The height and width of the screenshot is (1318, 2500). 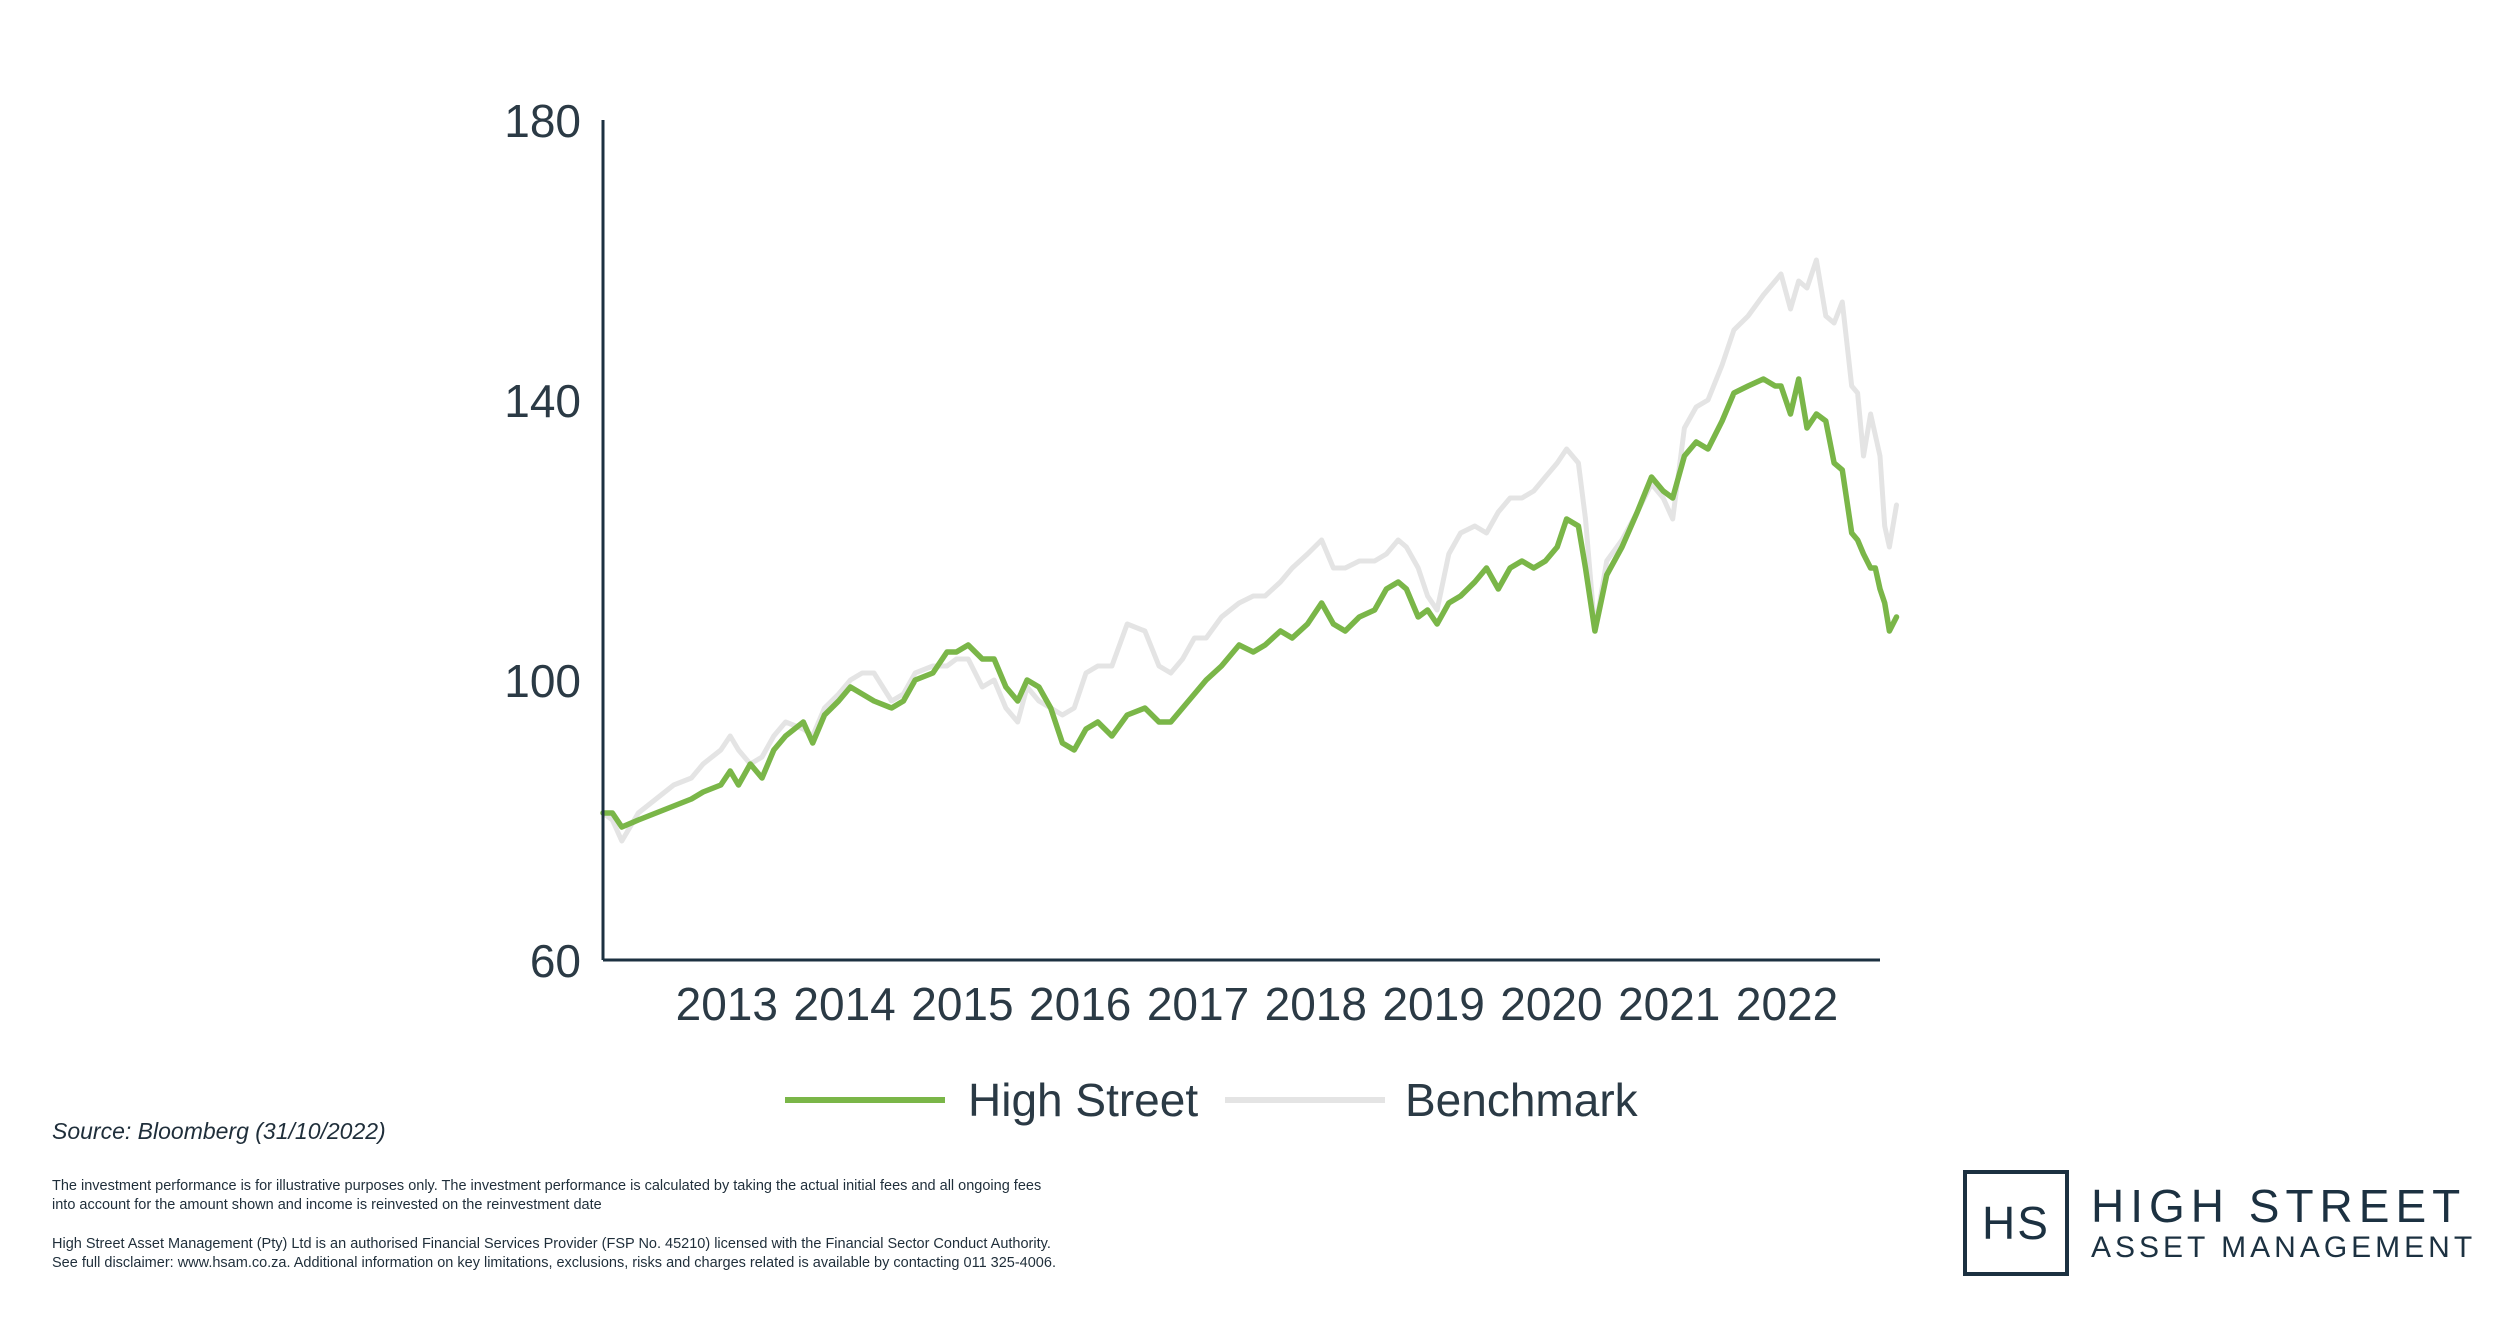 What do you see at coordinates (1080, 1004) in the screenshot?
I see `x-tick-label: 2016` at bounding box center [1080, 1004].